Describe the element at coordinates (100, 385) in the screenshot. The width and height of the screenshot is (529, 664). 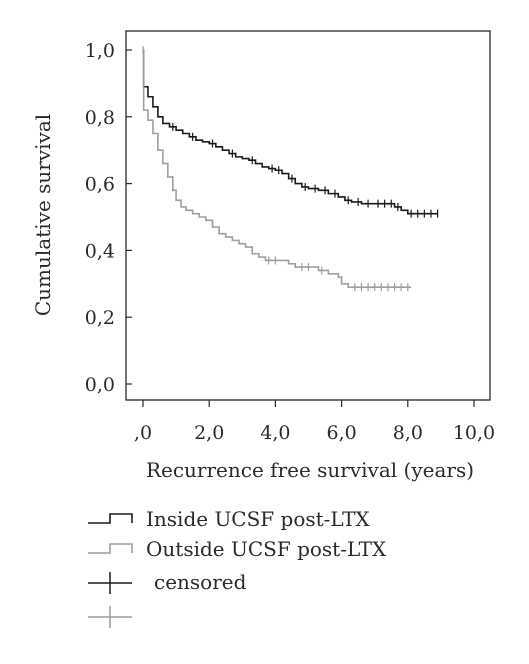
I see `y-tick-label: 0,0` at that location.